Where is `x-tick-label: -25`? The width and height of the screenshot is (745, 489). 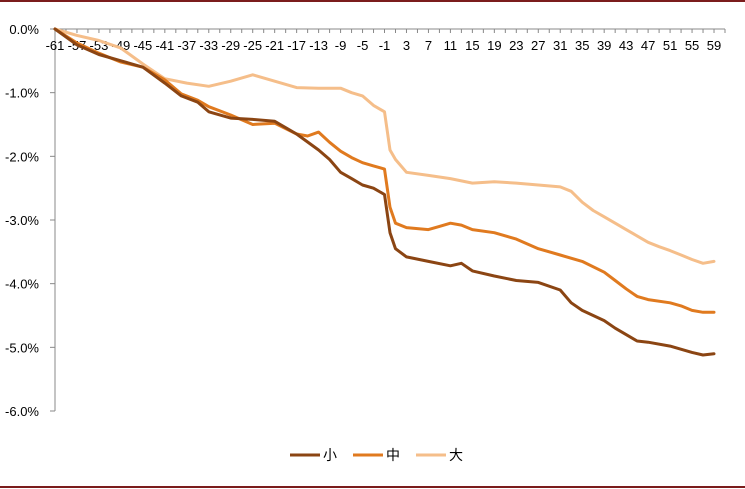
x-tick-label: -25 is located at coordinates (252, 45).